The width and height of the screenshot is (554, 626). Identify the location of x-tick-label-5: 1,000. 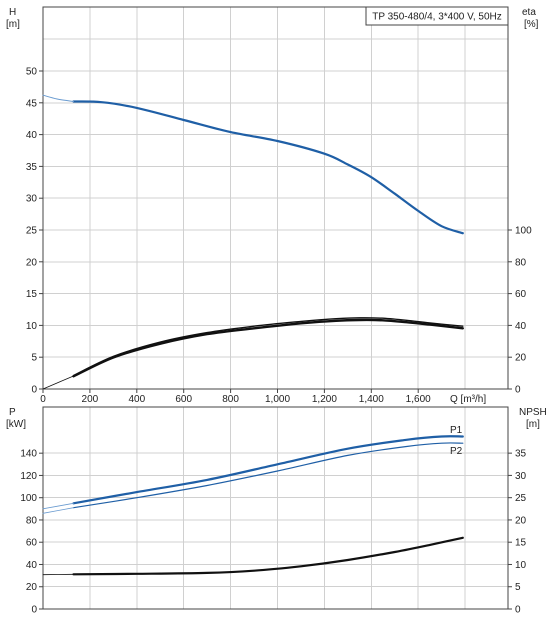
(277, 399).